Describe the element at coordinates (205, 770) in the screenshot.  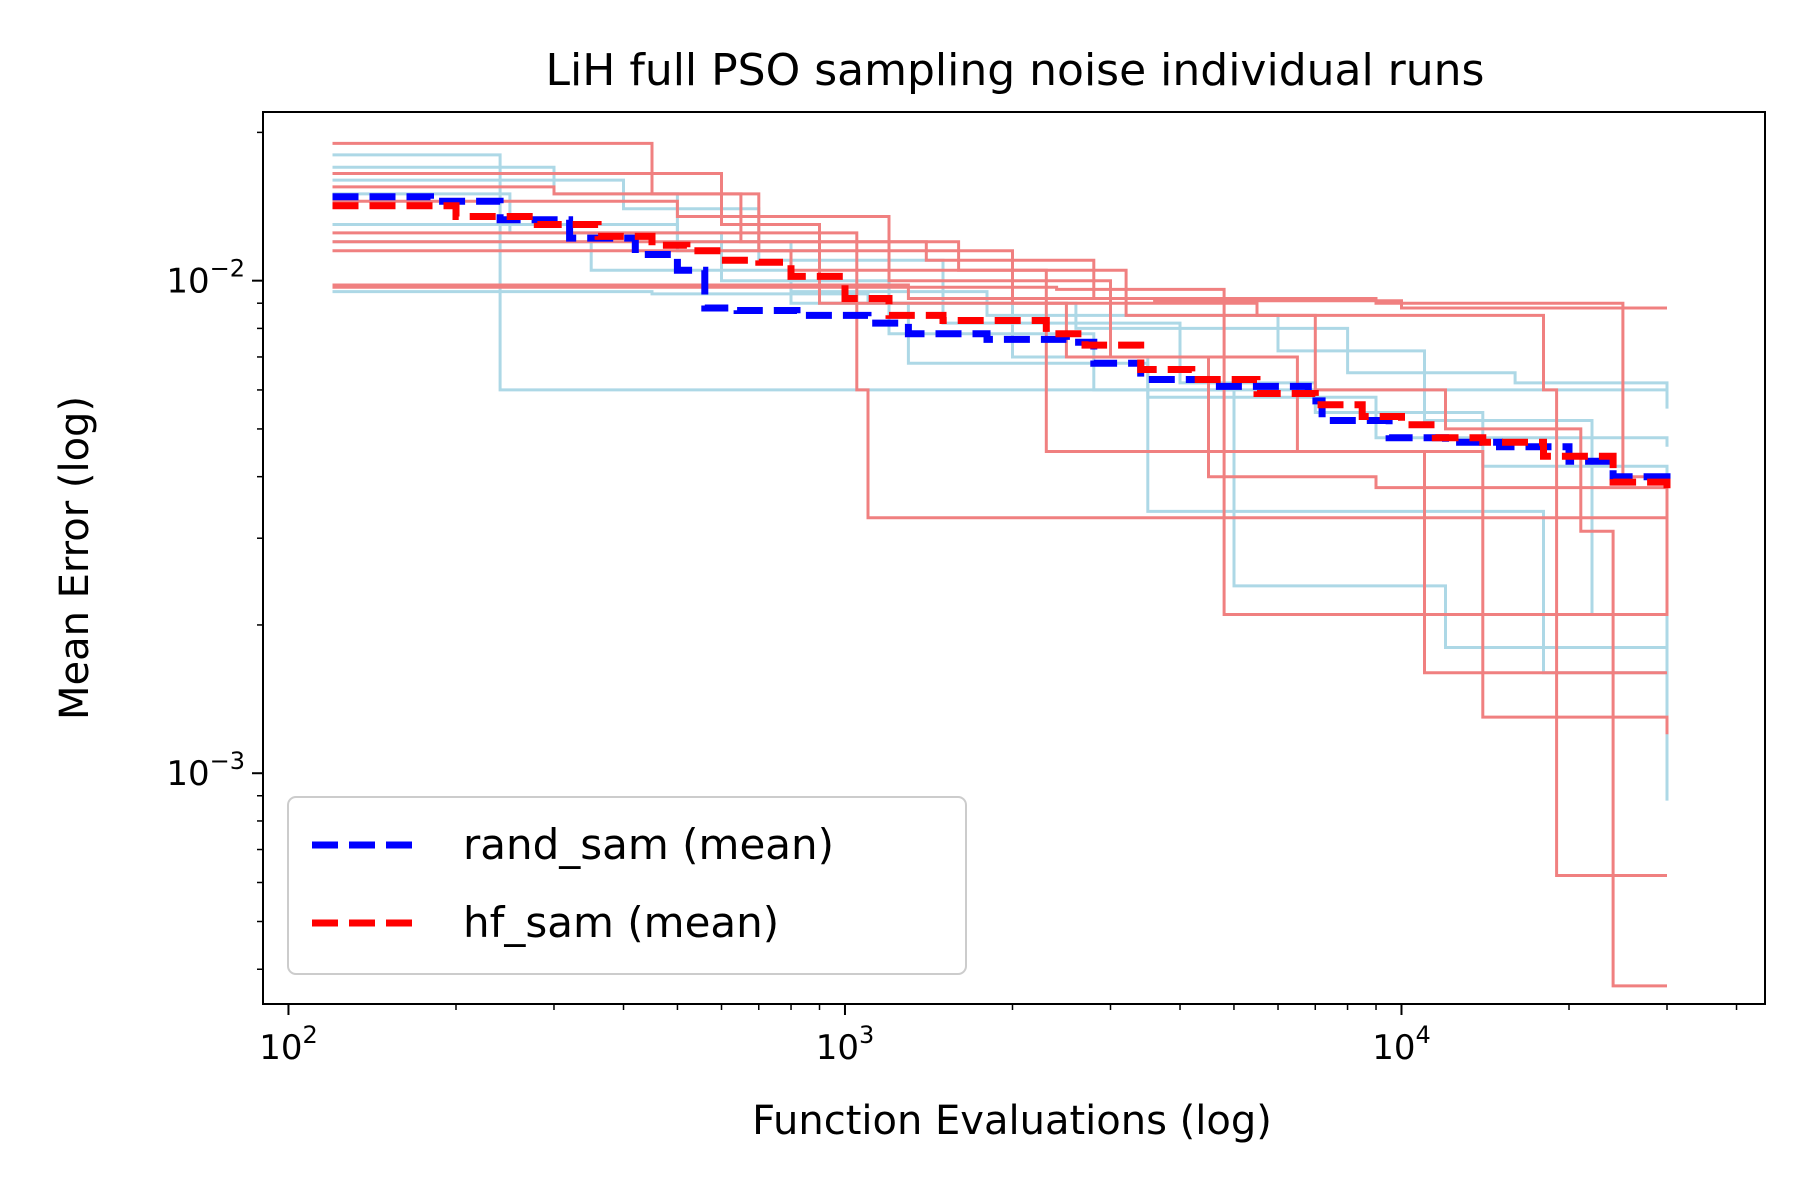
I see `y-tick-label: 10⁻³` at that location.